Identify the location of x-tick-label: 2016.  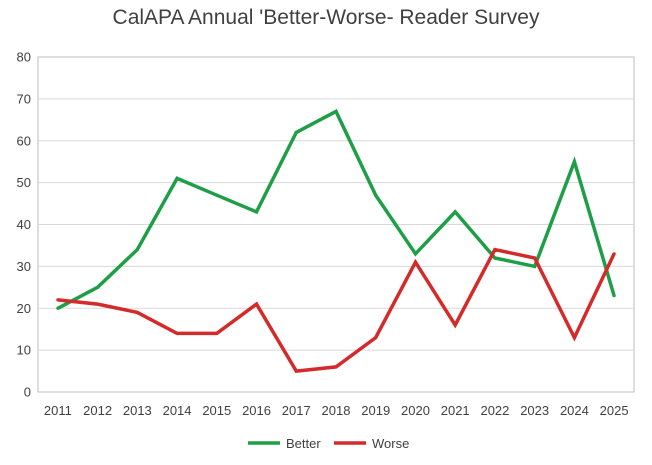
(256, 410).